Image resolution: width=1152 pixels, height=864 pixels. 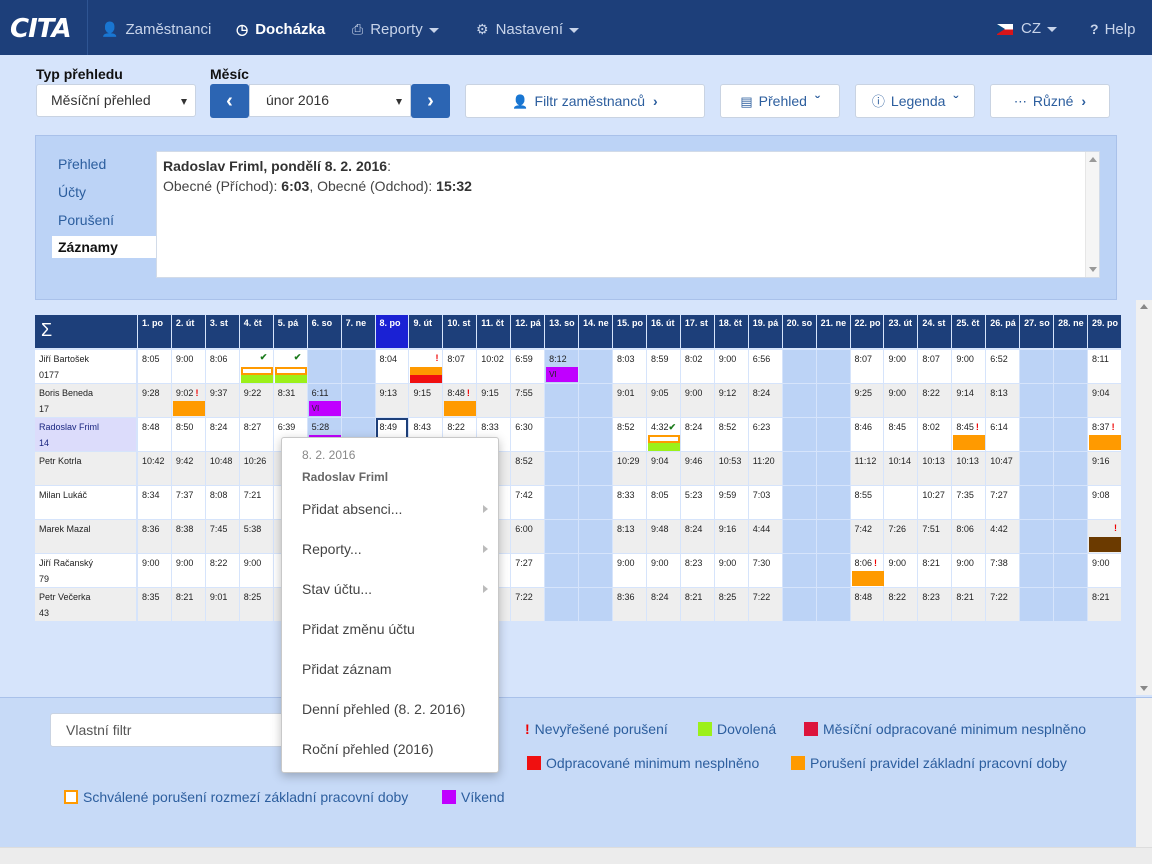 I want to click on menu-item-add-account-change: Přidat změnu účtu, so click(x=358, y=629).